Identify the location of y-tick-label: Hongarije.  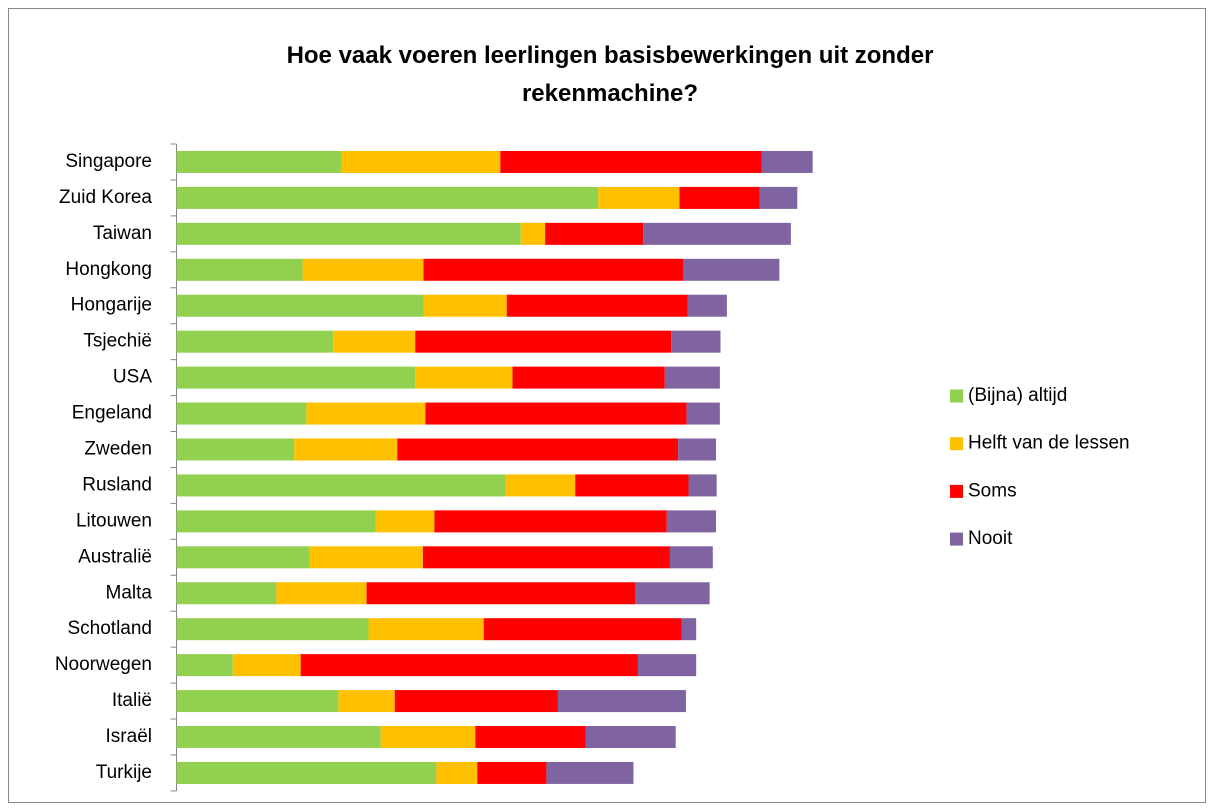
(111, 305).